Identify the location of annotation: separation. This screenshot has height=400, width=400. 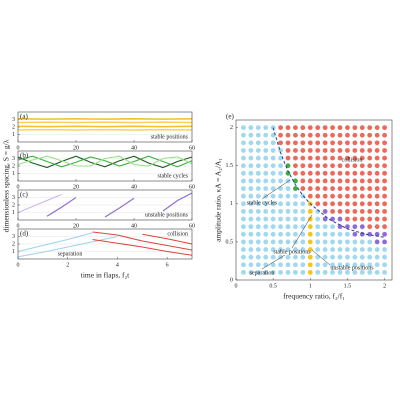
(262, 273).